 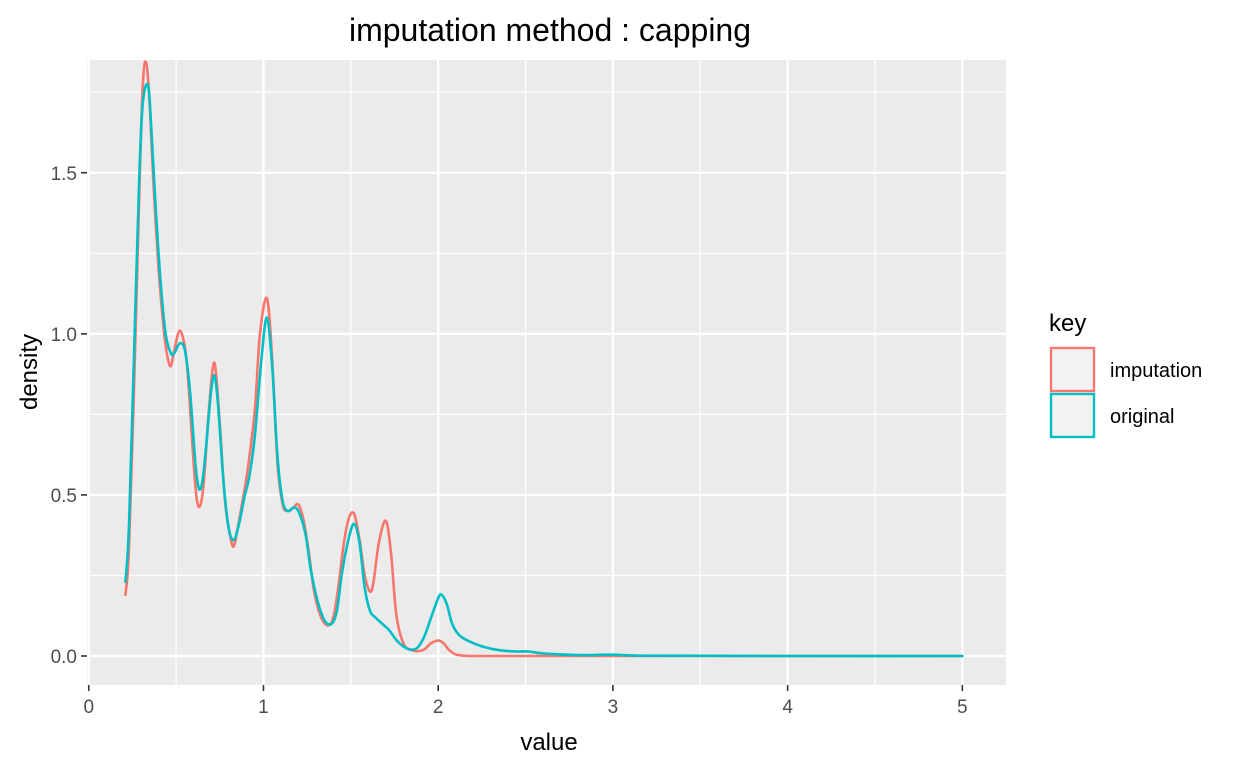 I want to click on legend-items: imputation original, so click(x=1125, y=392).